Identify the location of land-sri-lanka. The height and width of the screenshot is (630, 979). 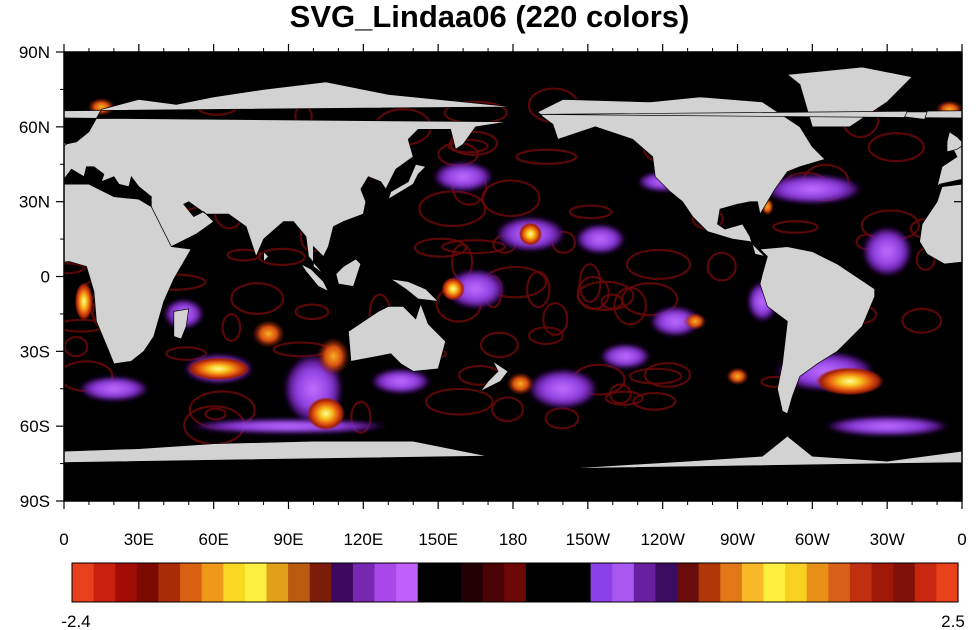
(266, 256).